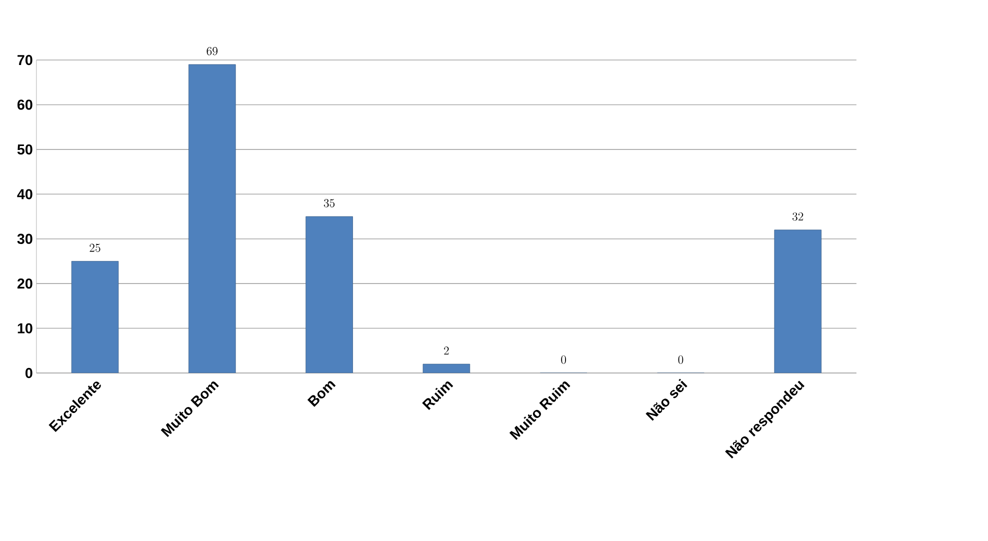 The height and width of the screenshot is (541, 988). I want to click on x-tick-label: Não sei, so click(667, 399).